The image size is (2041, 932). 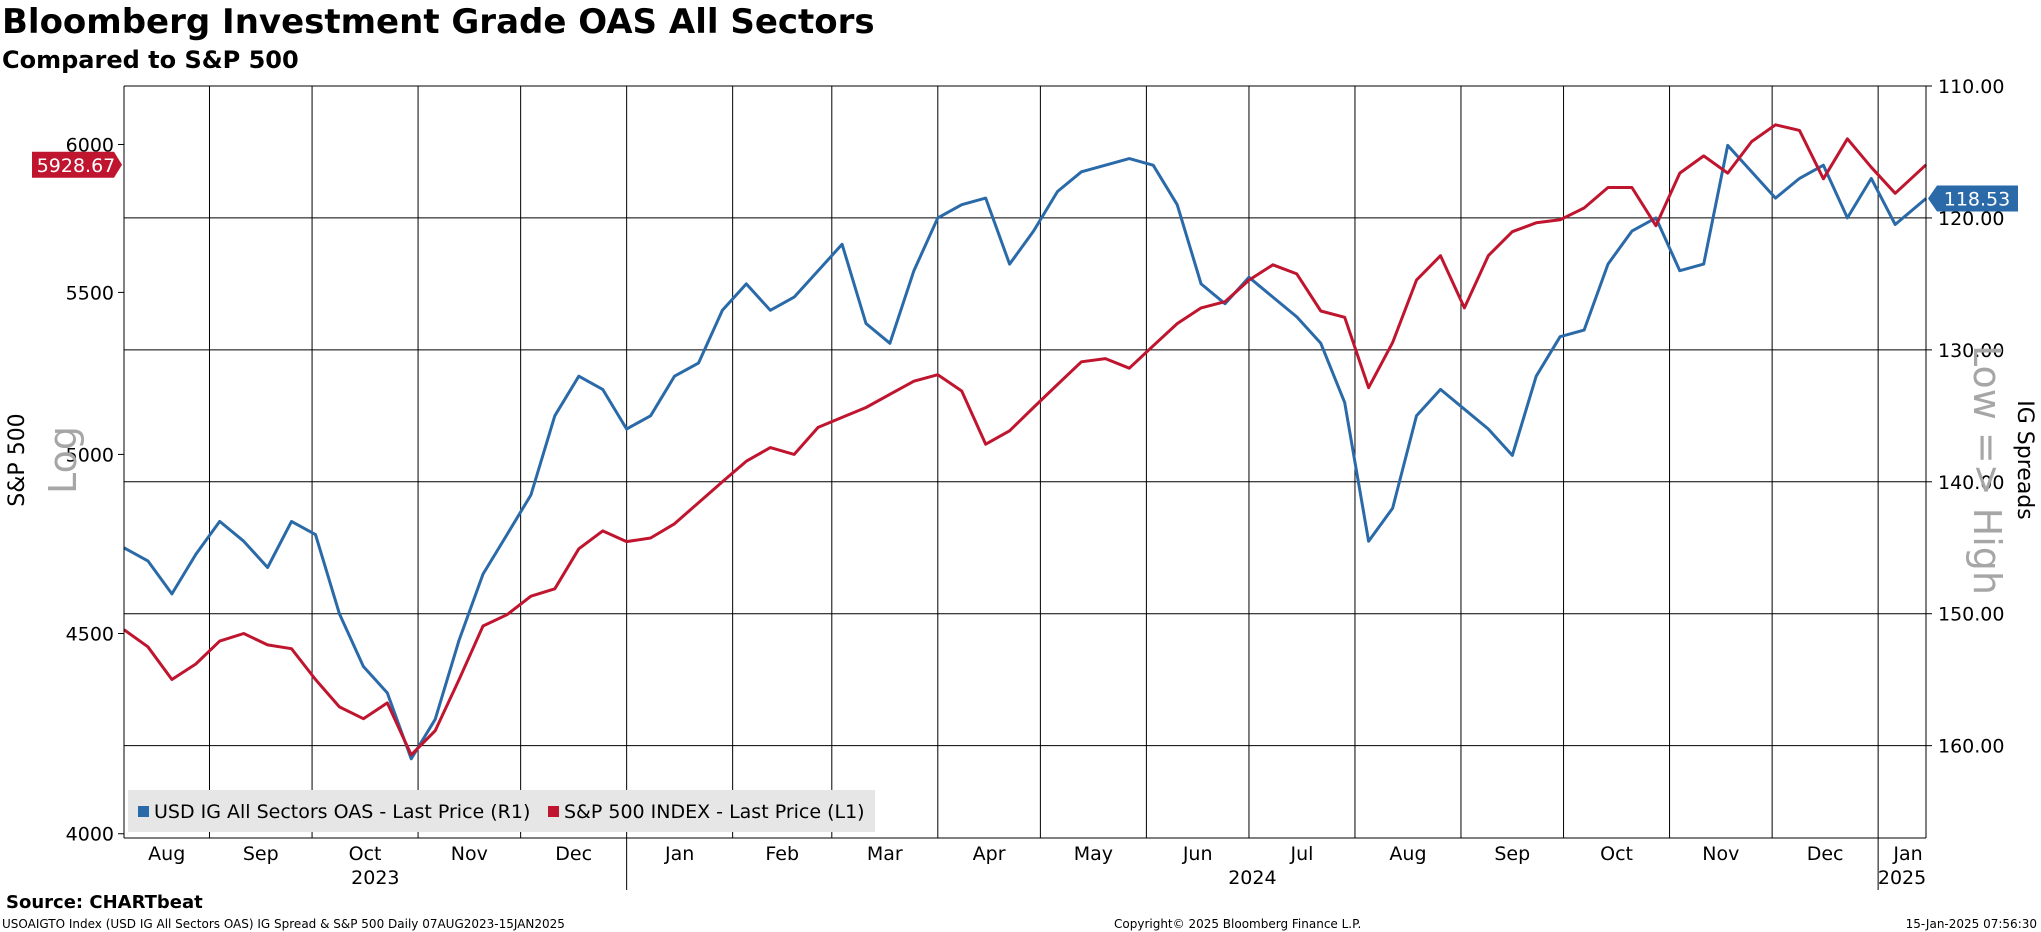 I want to click on left-tick-label: 5000, so click(x=90, y=455).